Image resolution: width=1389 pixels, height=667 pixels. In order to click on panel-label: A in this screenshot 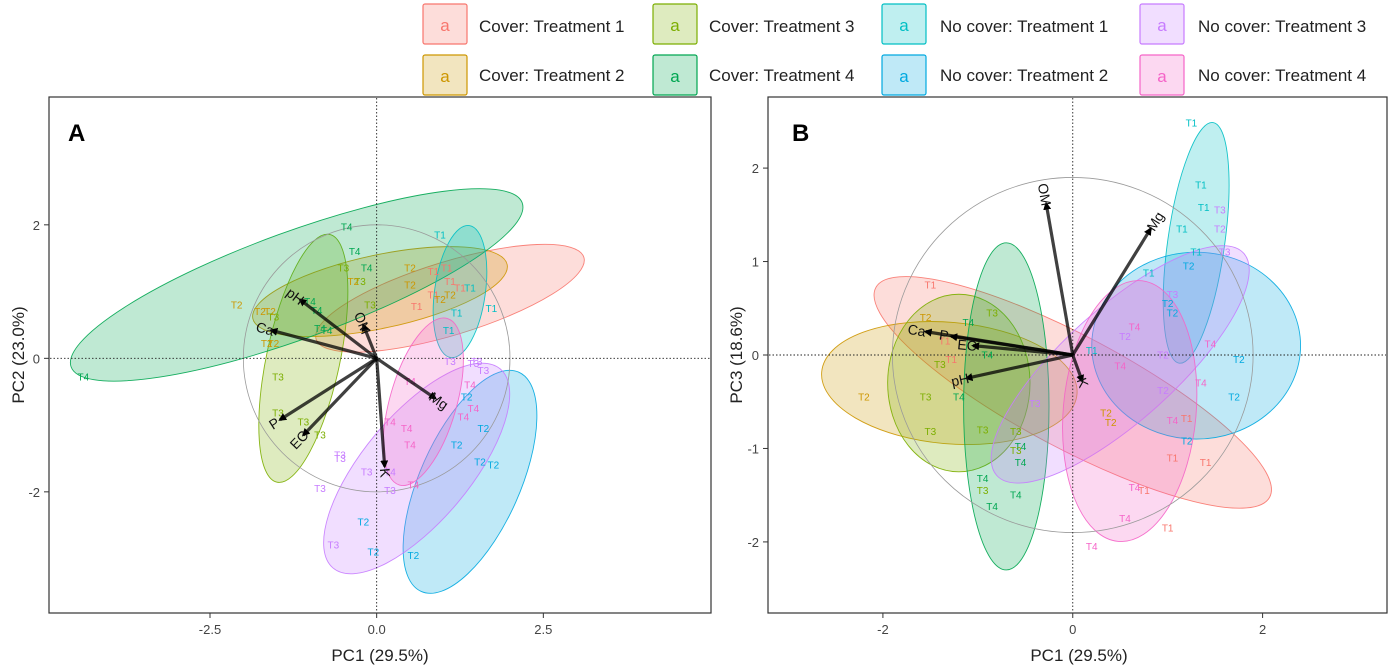, I will do `click(76, 133)`.